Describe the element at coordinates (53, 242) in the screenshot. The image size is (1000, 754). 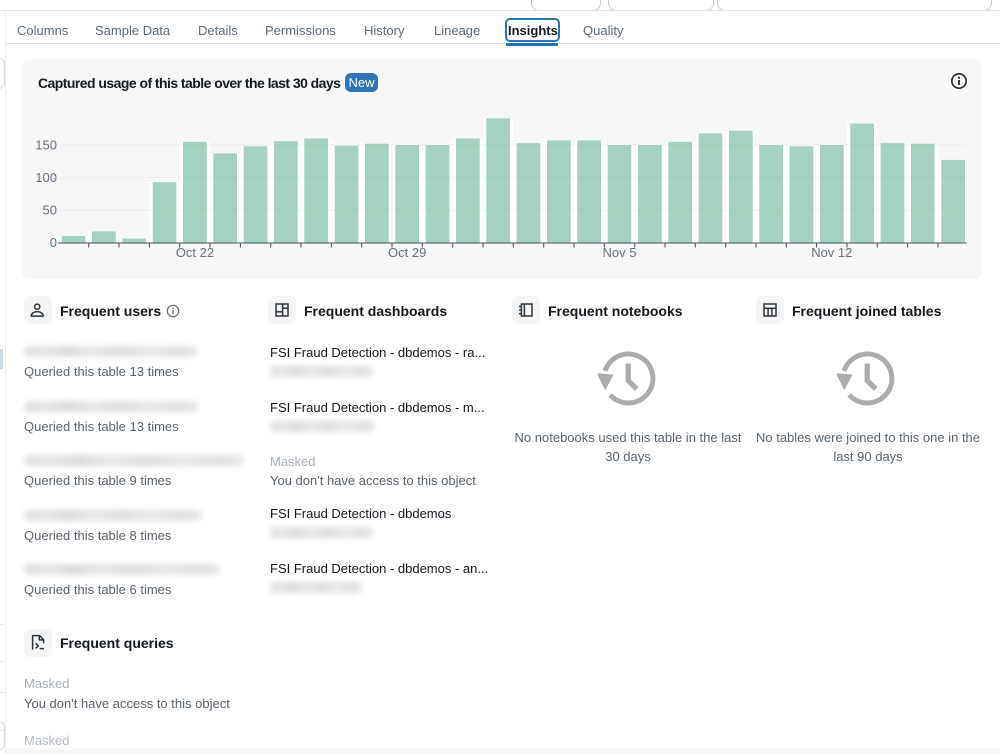
I see `svg-text: 0` at that location.